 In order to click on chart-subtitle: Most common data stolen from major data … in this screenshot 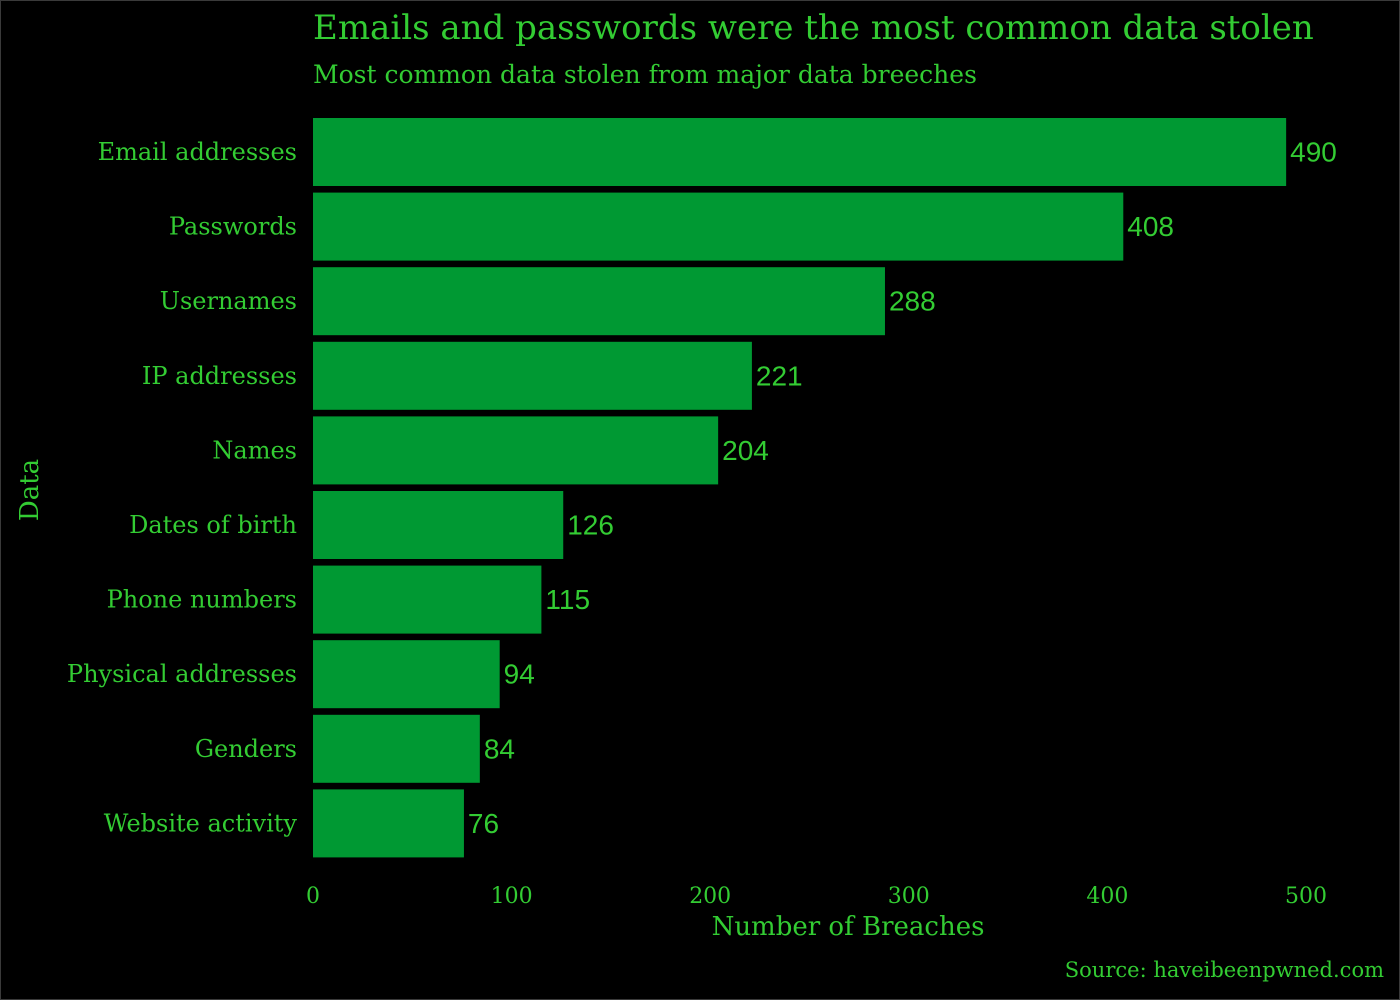, I will do `click(645, 74)`.